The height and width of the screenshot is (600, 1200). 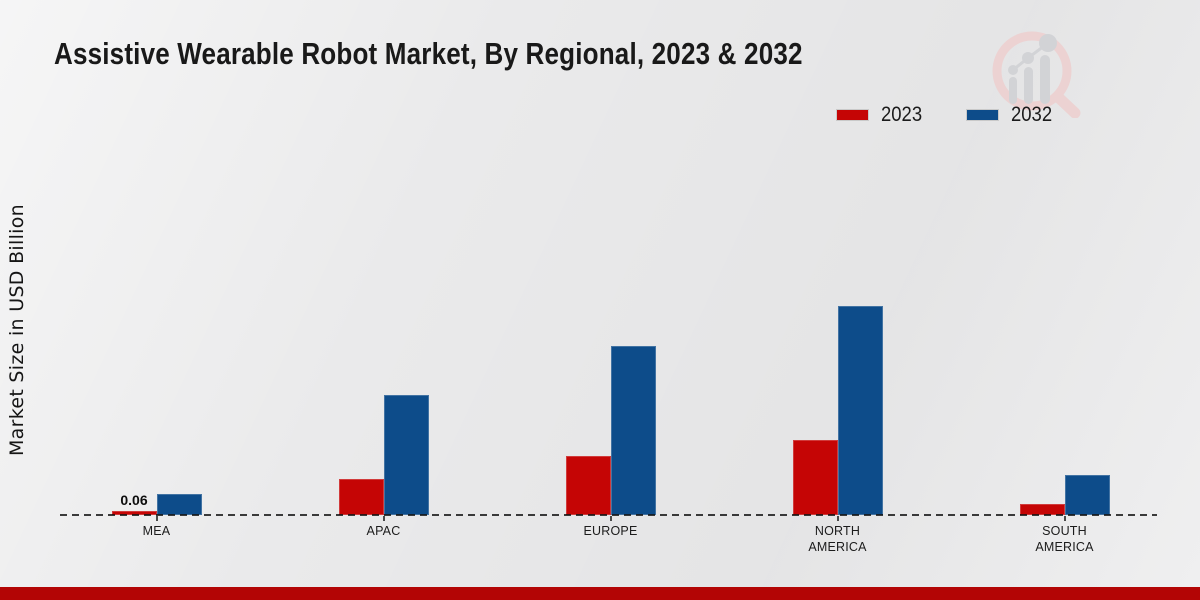 I want to click on x-axis-category-label-europe: EUROPE, so click(x=610, y=531).